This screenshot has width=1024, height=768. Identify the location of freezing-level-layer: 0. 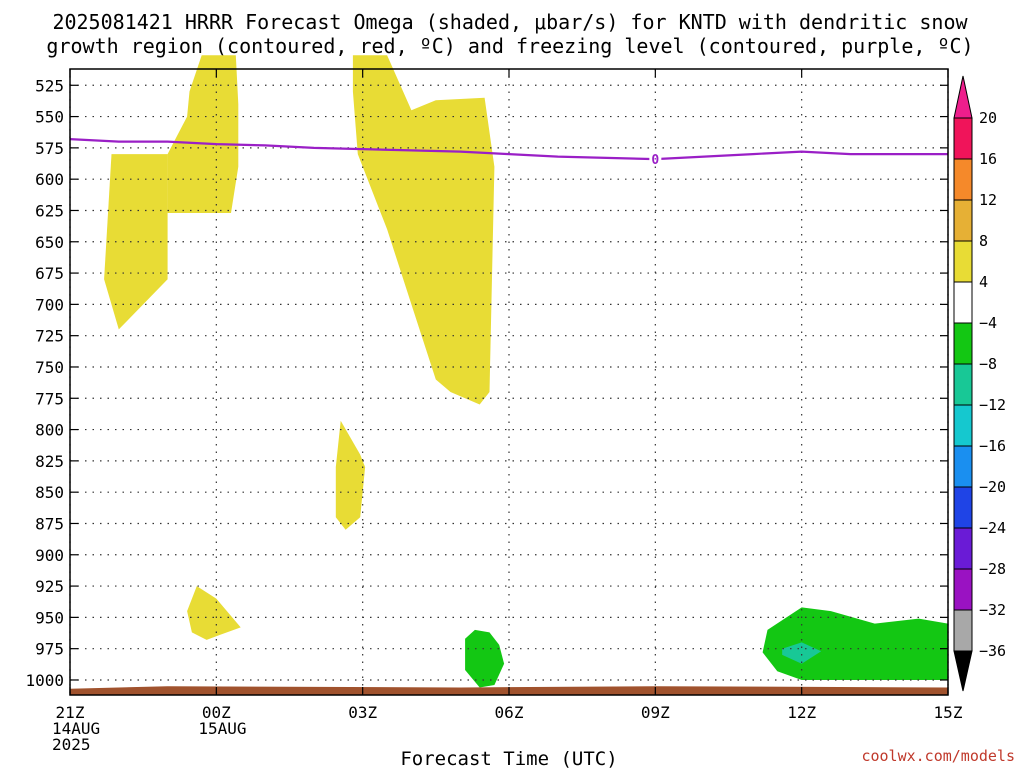
(508, 153).